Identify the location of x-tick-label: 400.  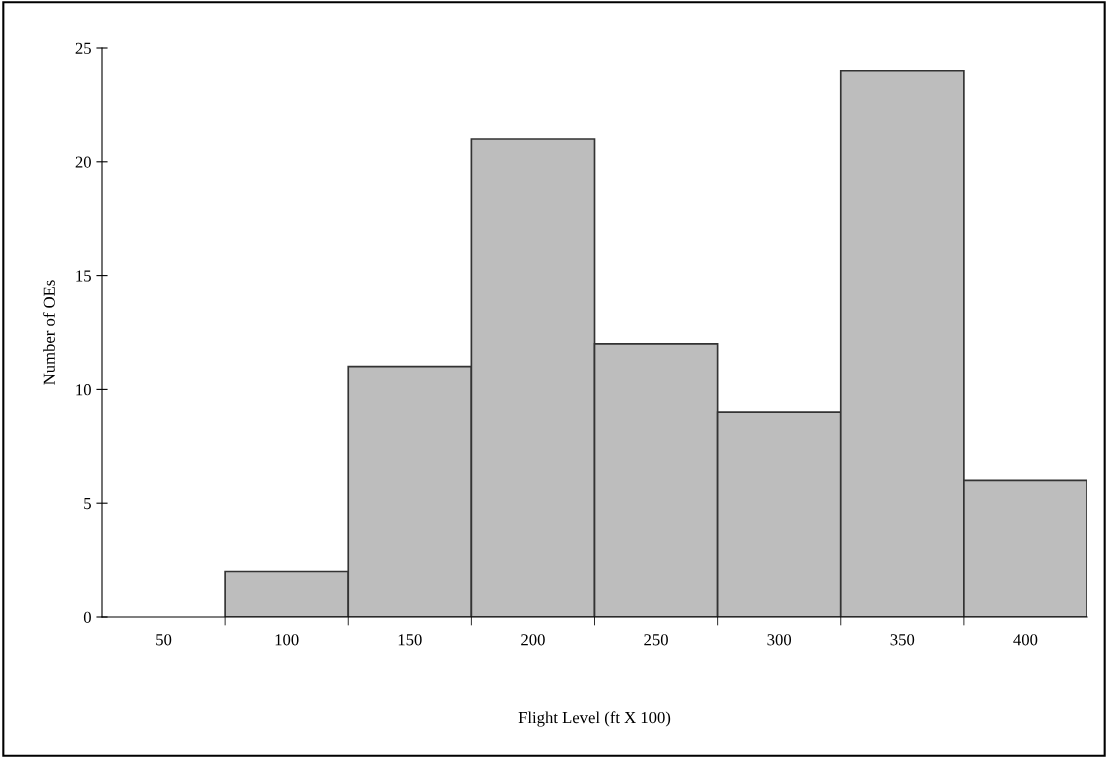
(1025, 640).